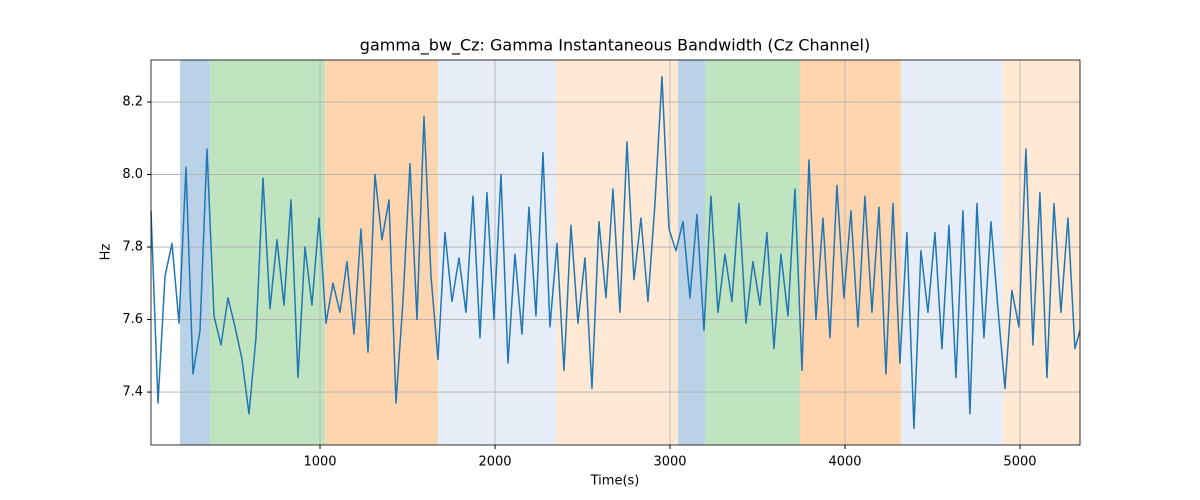 The height and width of the screenshot is (500, 1200). Describe the element at coordinates (494, 462) in the screenshot. I see `x-tick-label: 2000` at that location.